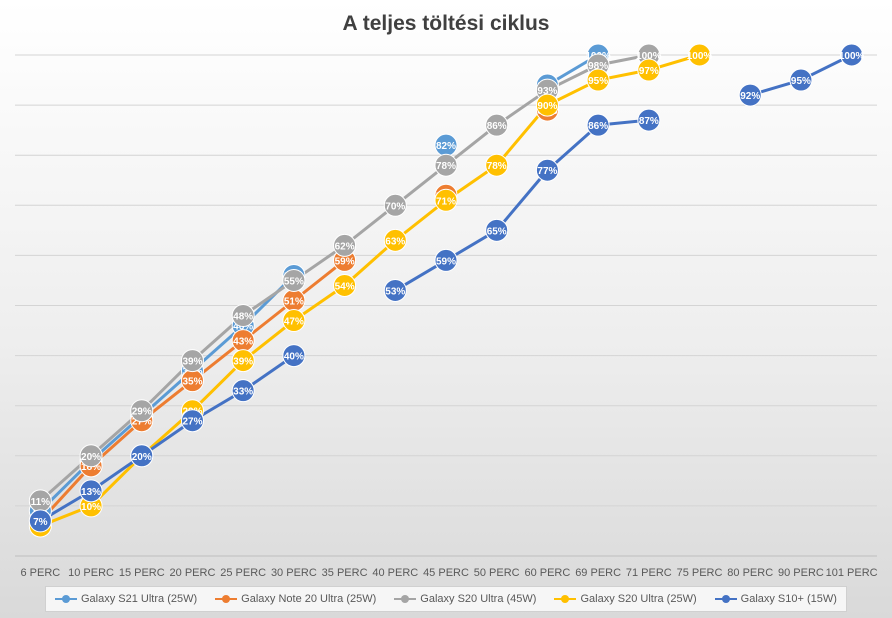  I want to click on x-tick-label: 15 PERC, so click(142, 573).